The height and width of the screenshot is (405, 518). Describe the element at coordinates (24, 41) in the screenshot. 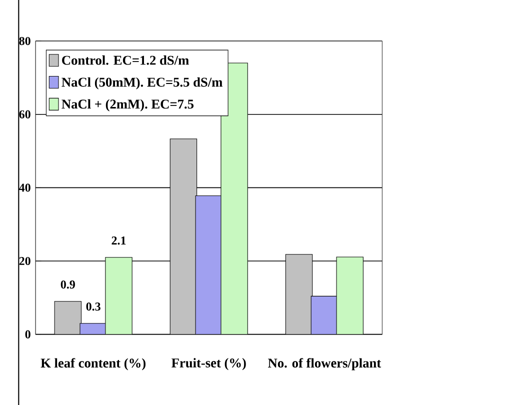

I see `y-tick-label: 80` at that location.